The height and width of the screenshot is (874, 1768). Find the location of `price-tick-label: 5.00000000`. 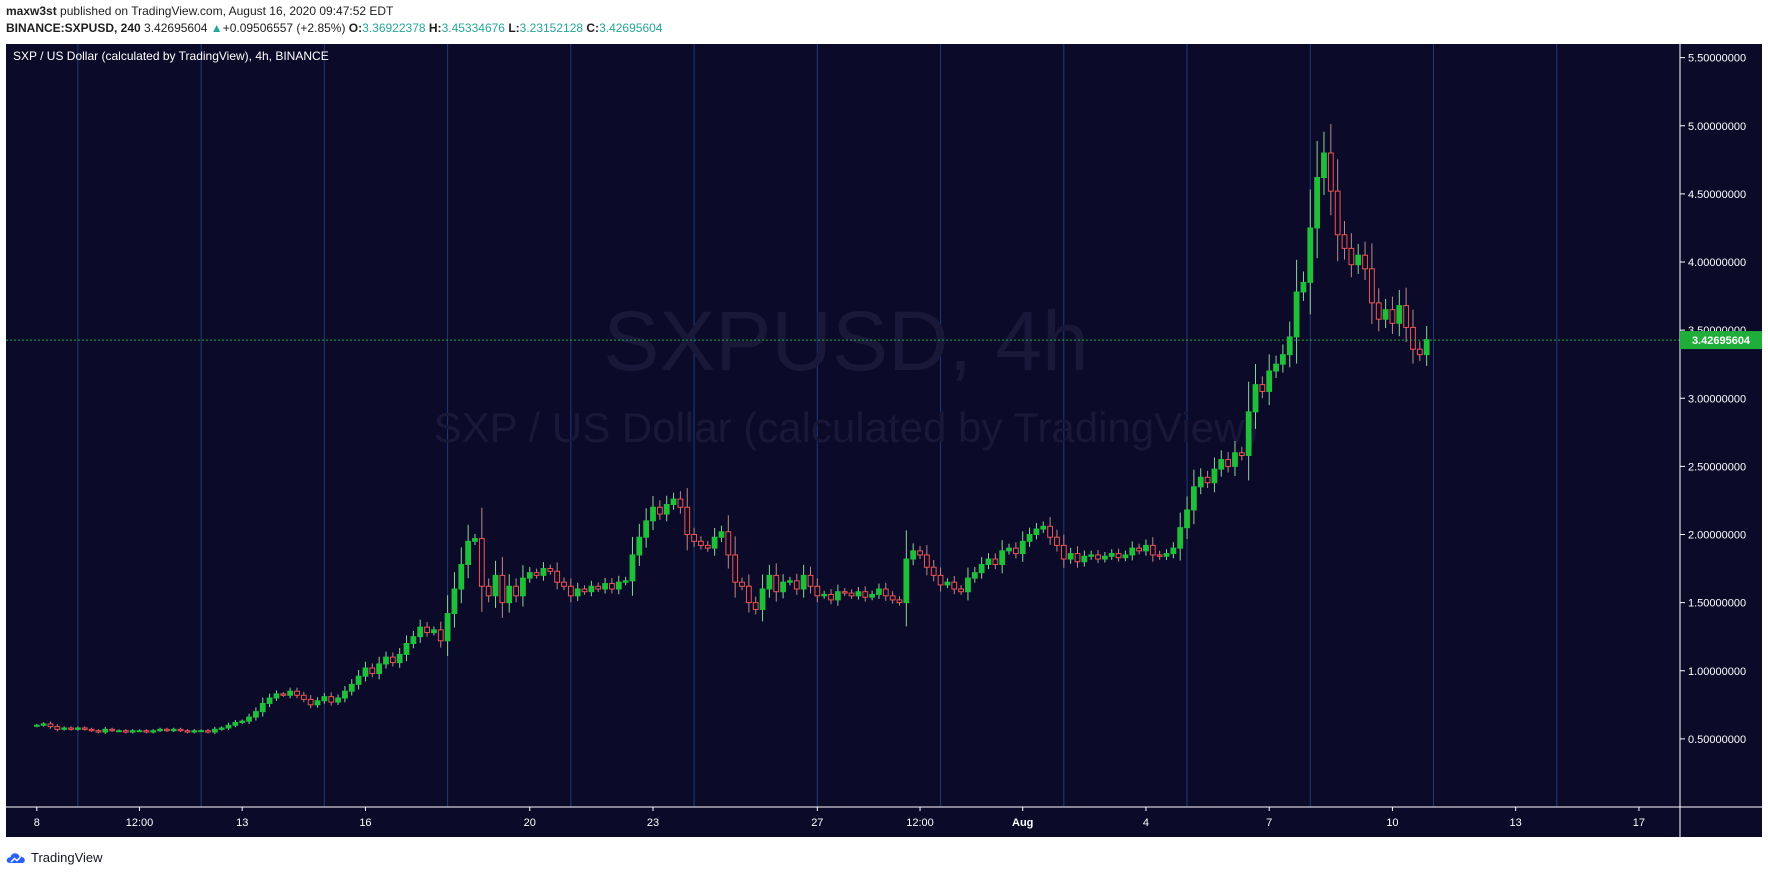

price-tick-label: 5.00000000 is located at coordinates (1717, 127).